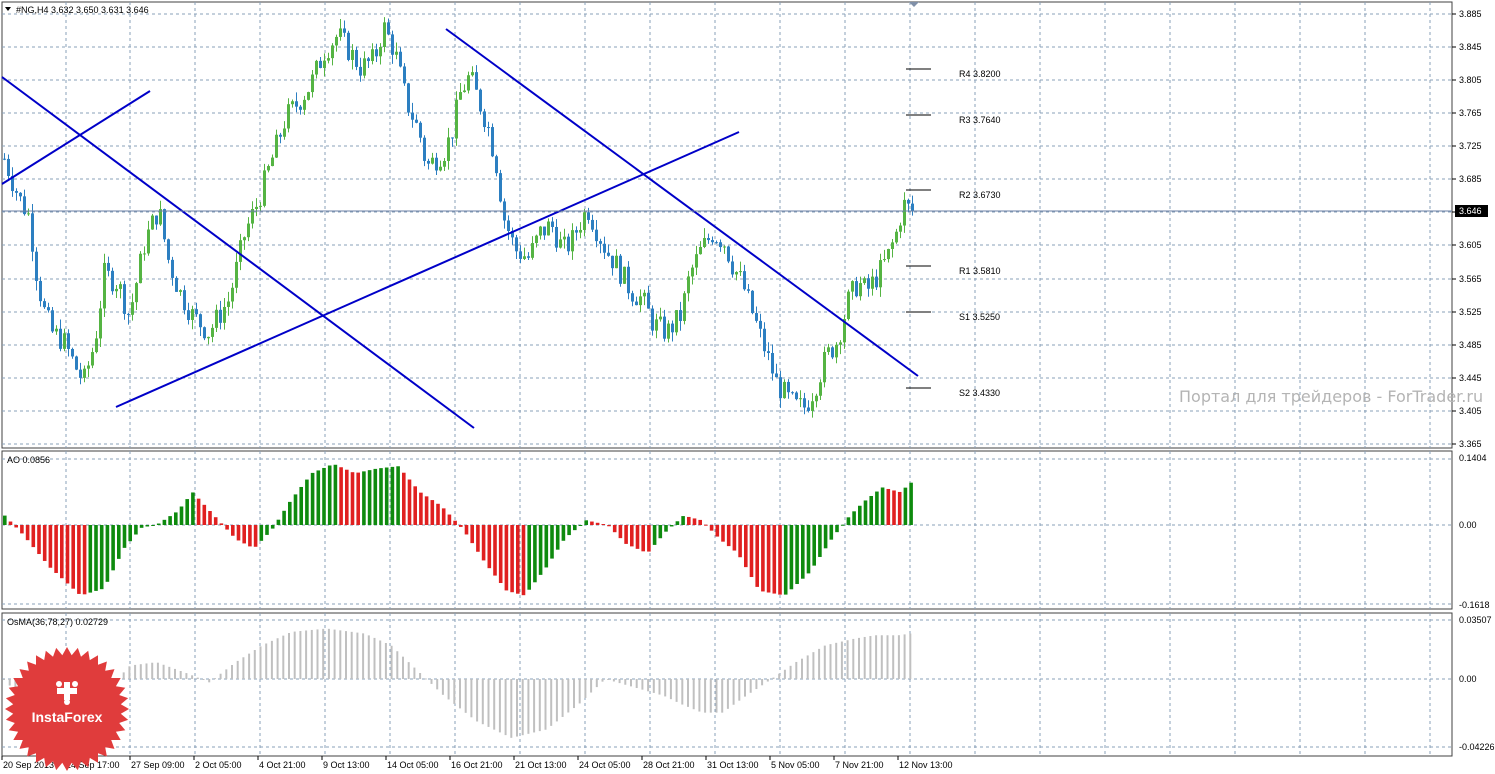 The width and height of the screenshot is (1495, 774). I want to click on osma-label: OsMA(36,78,27) 0.02729, so click(57, 622).